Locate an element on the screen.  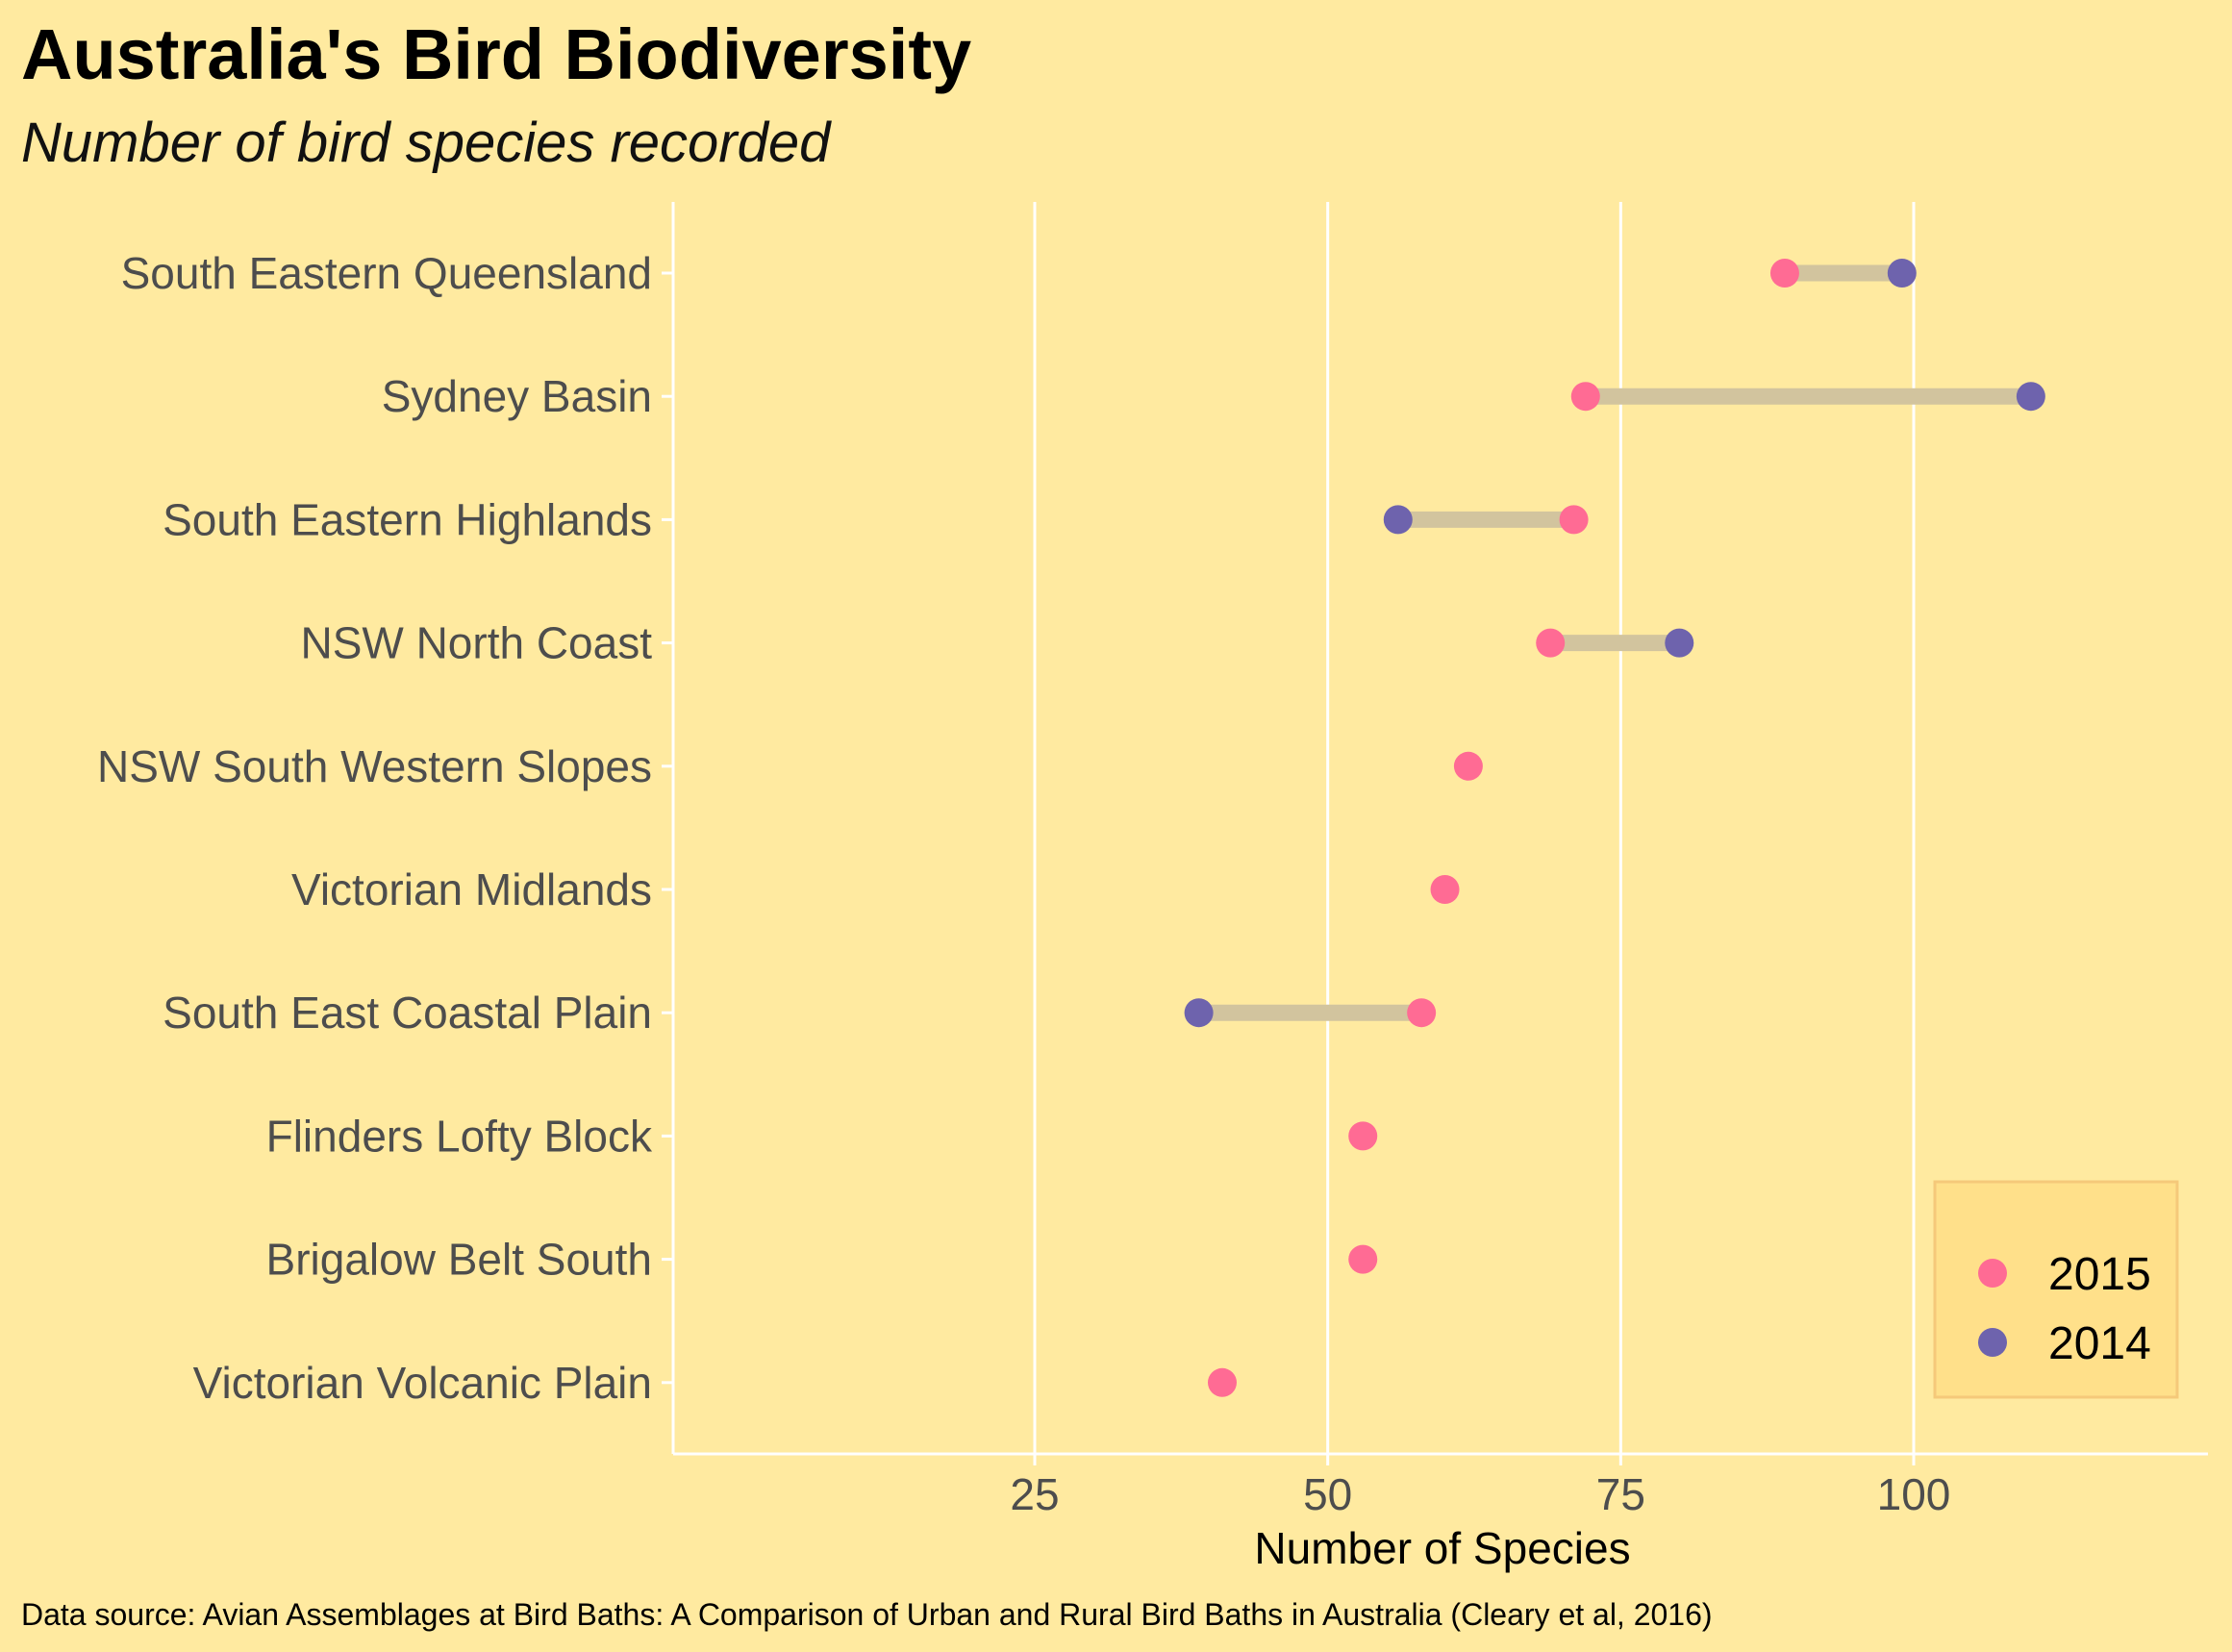
y-tick-label: South East Coastal Plain is located at coordinates (407, 1013).